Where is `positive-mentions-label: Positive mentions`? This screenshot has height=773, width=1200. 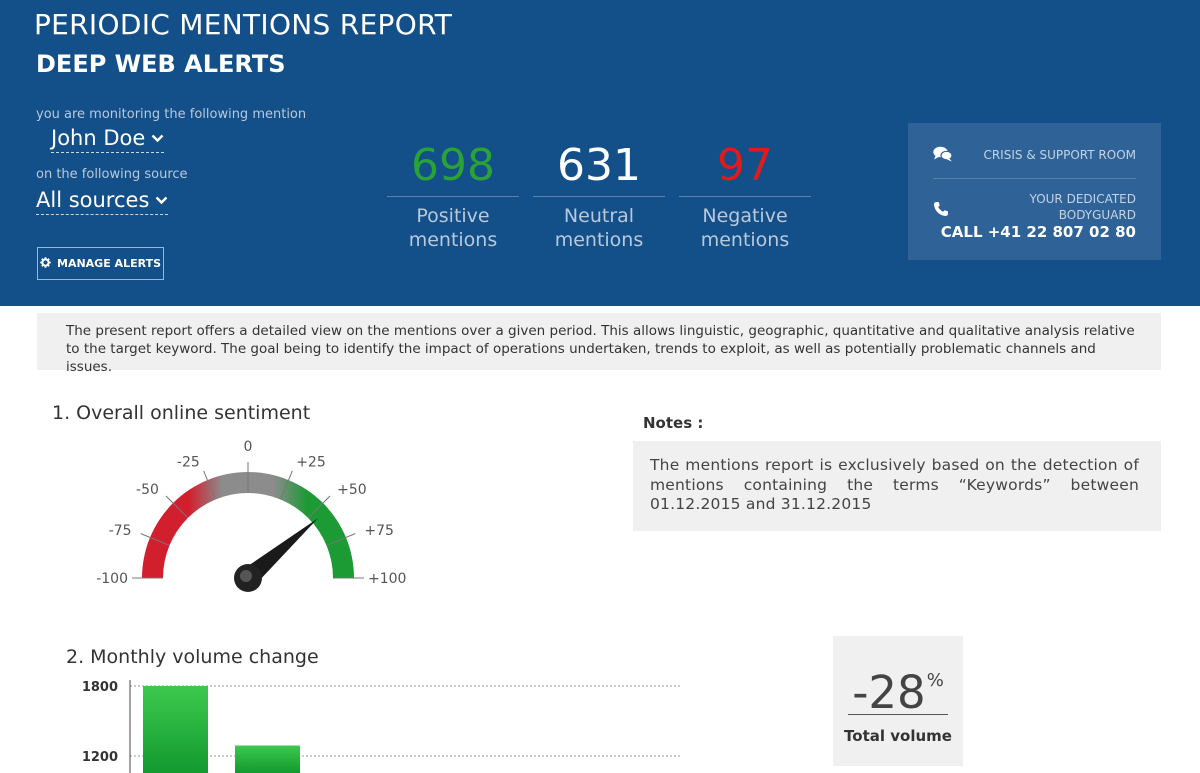
positive-mentions-label: Positive mentions is located at coordinates (453, 228).